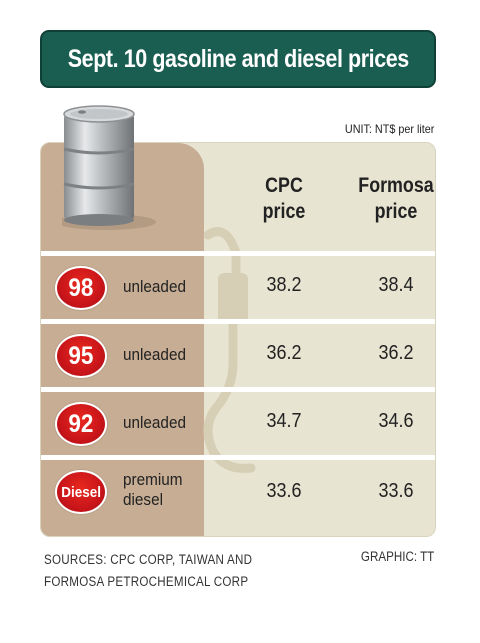 Image resolution: width=480 pixels, height=643 pixels. Describe the element at coordinates (284, 353) in the screenshot. I see `cpc-price: 36.2` at that location.